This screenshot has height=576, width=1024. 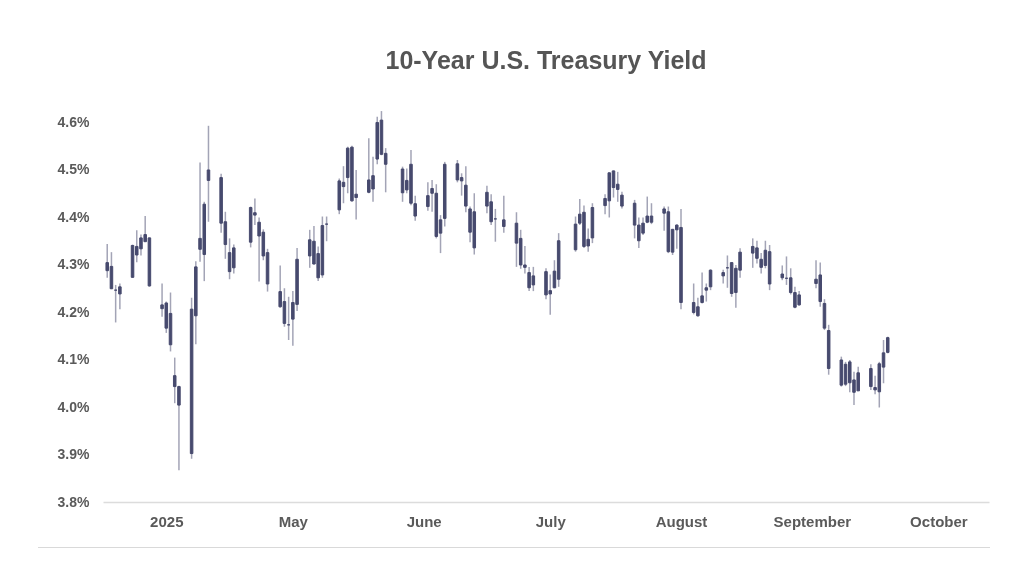 What do you see at coordinates (293, 521) in the screenshot?
I see `x-tick-label: May` at bounding box center [293, 521].